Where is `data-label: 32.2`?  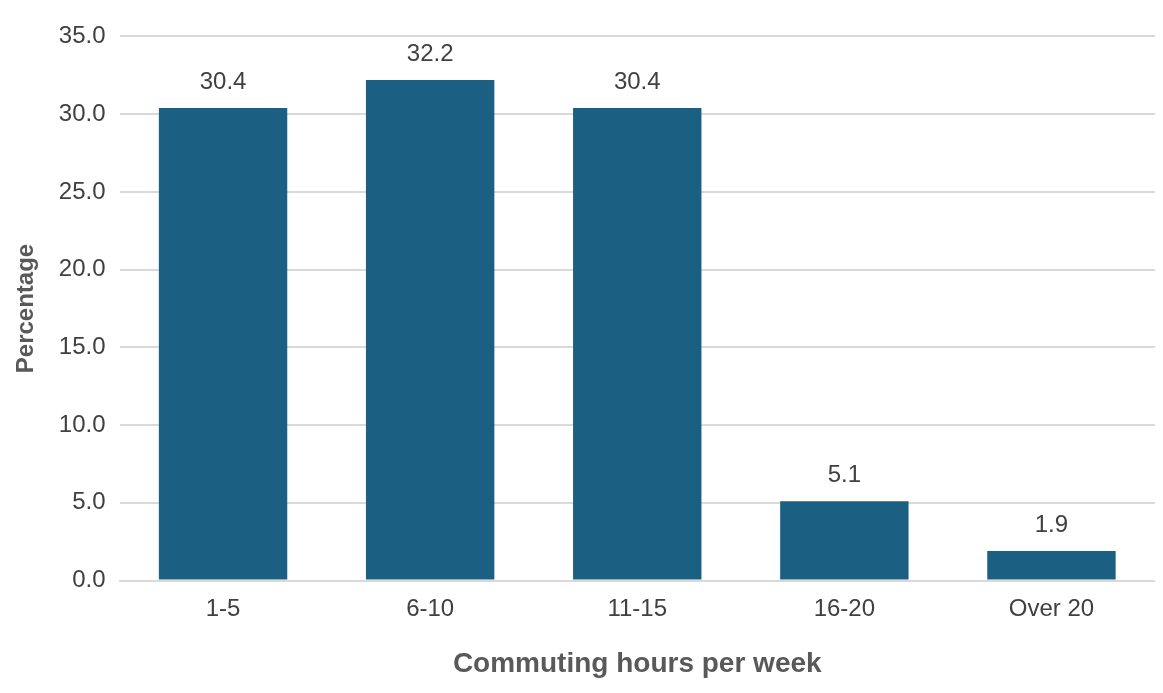 data-label: 32.2 is located at coordinates (430, 52).